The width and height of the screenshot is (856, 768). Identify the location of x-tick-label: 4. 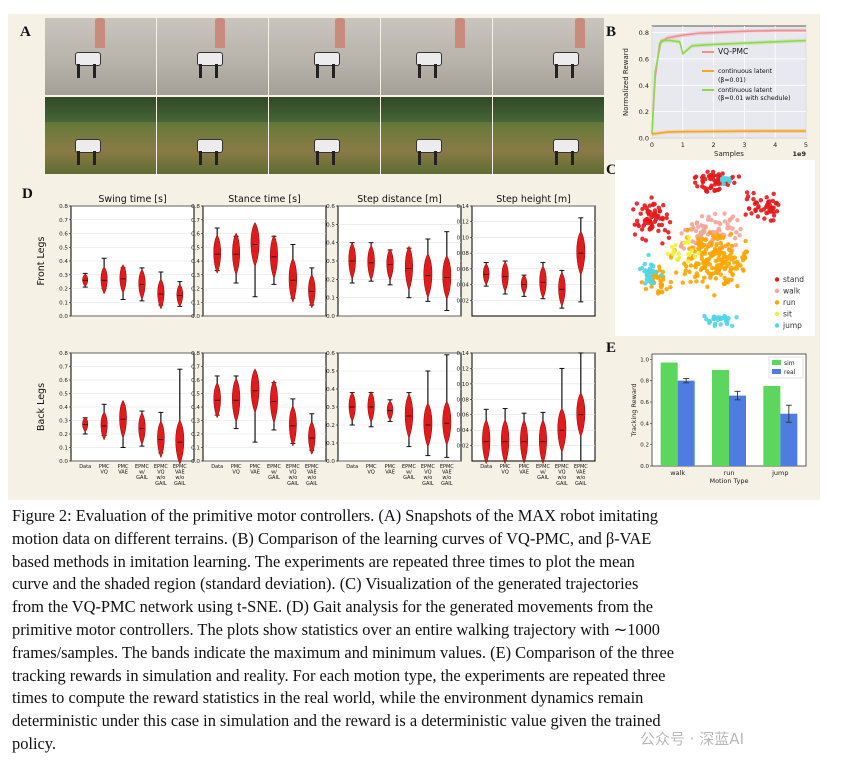
(775, 145).